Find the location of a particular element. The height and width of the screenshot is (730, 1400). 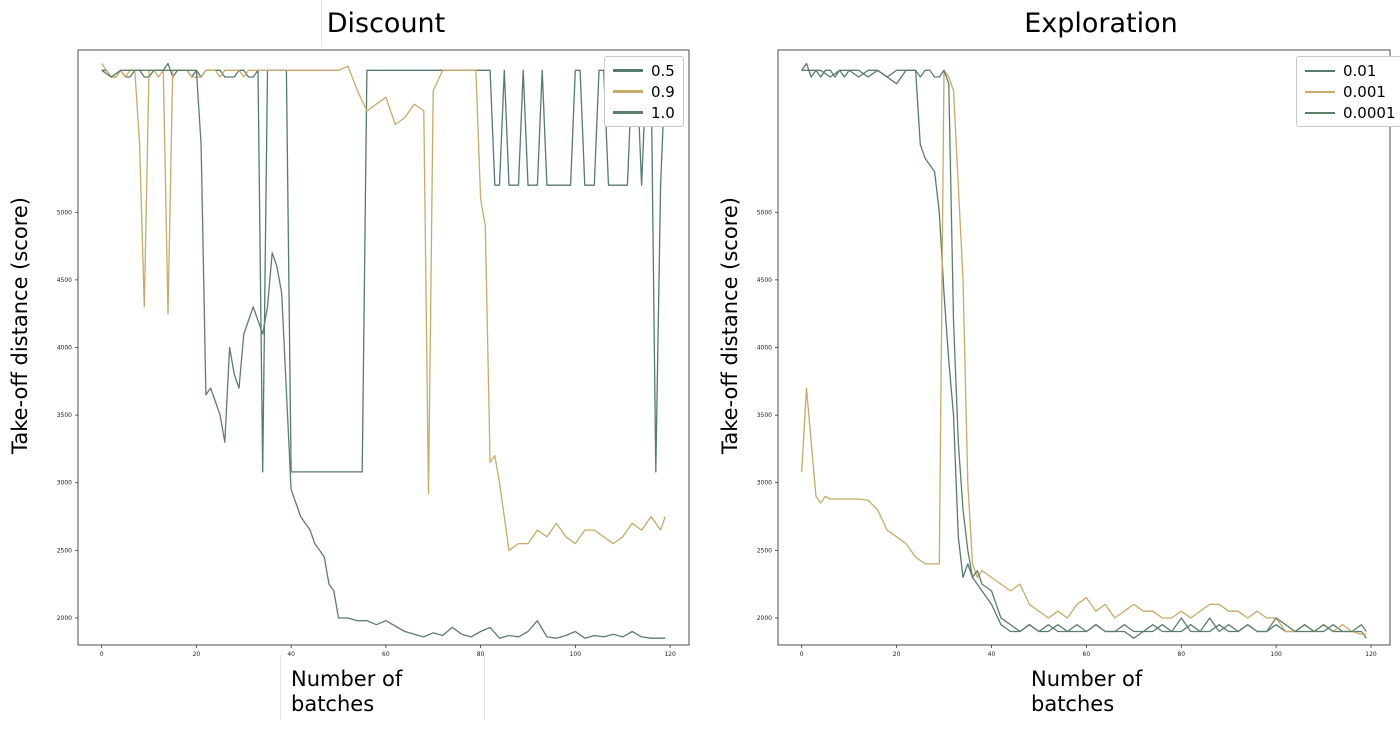

legend-label: 0.9 is located at coordinates (663, 91).